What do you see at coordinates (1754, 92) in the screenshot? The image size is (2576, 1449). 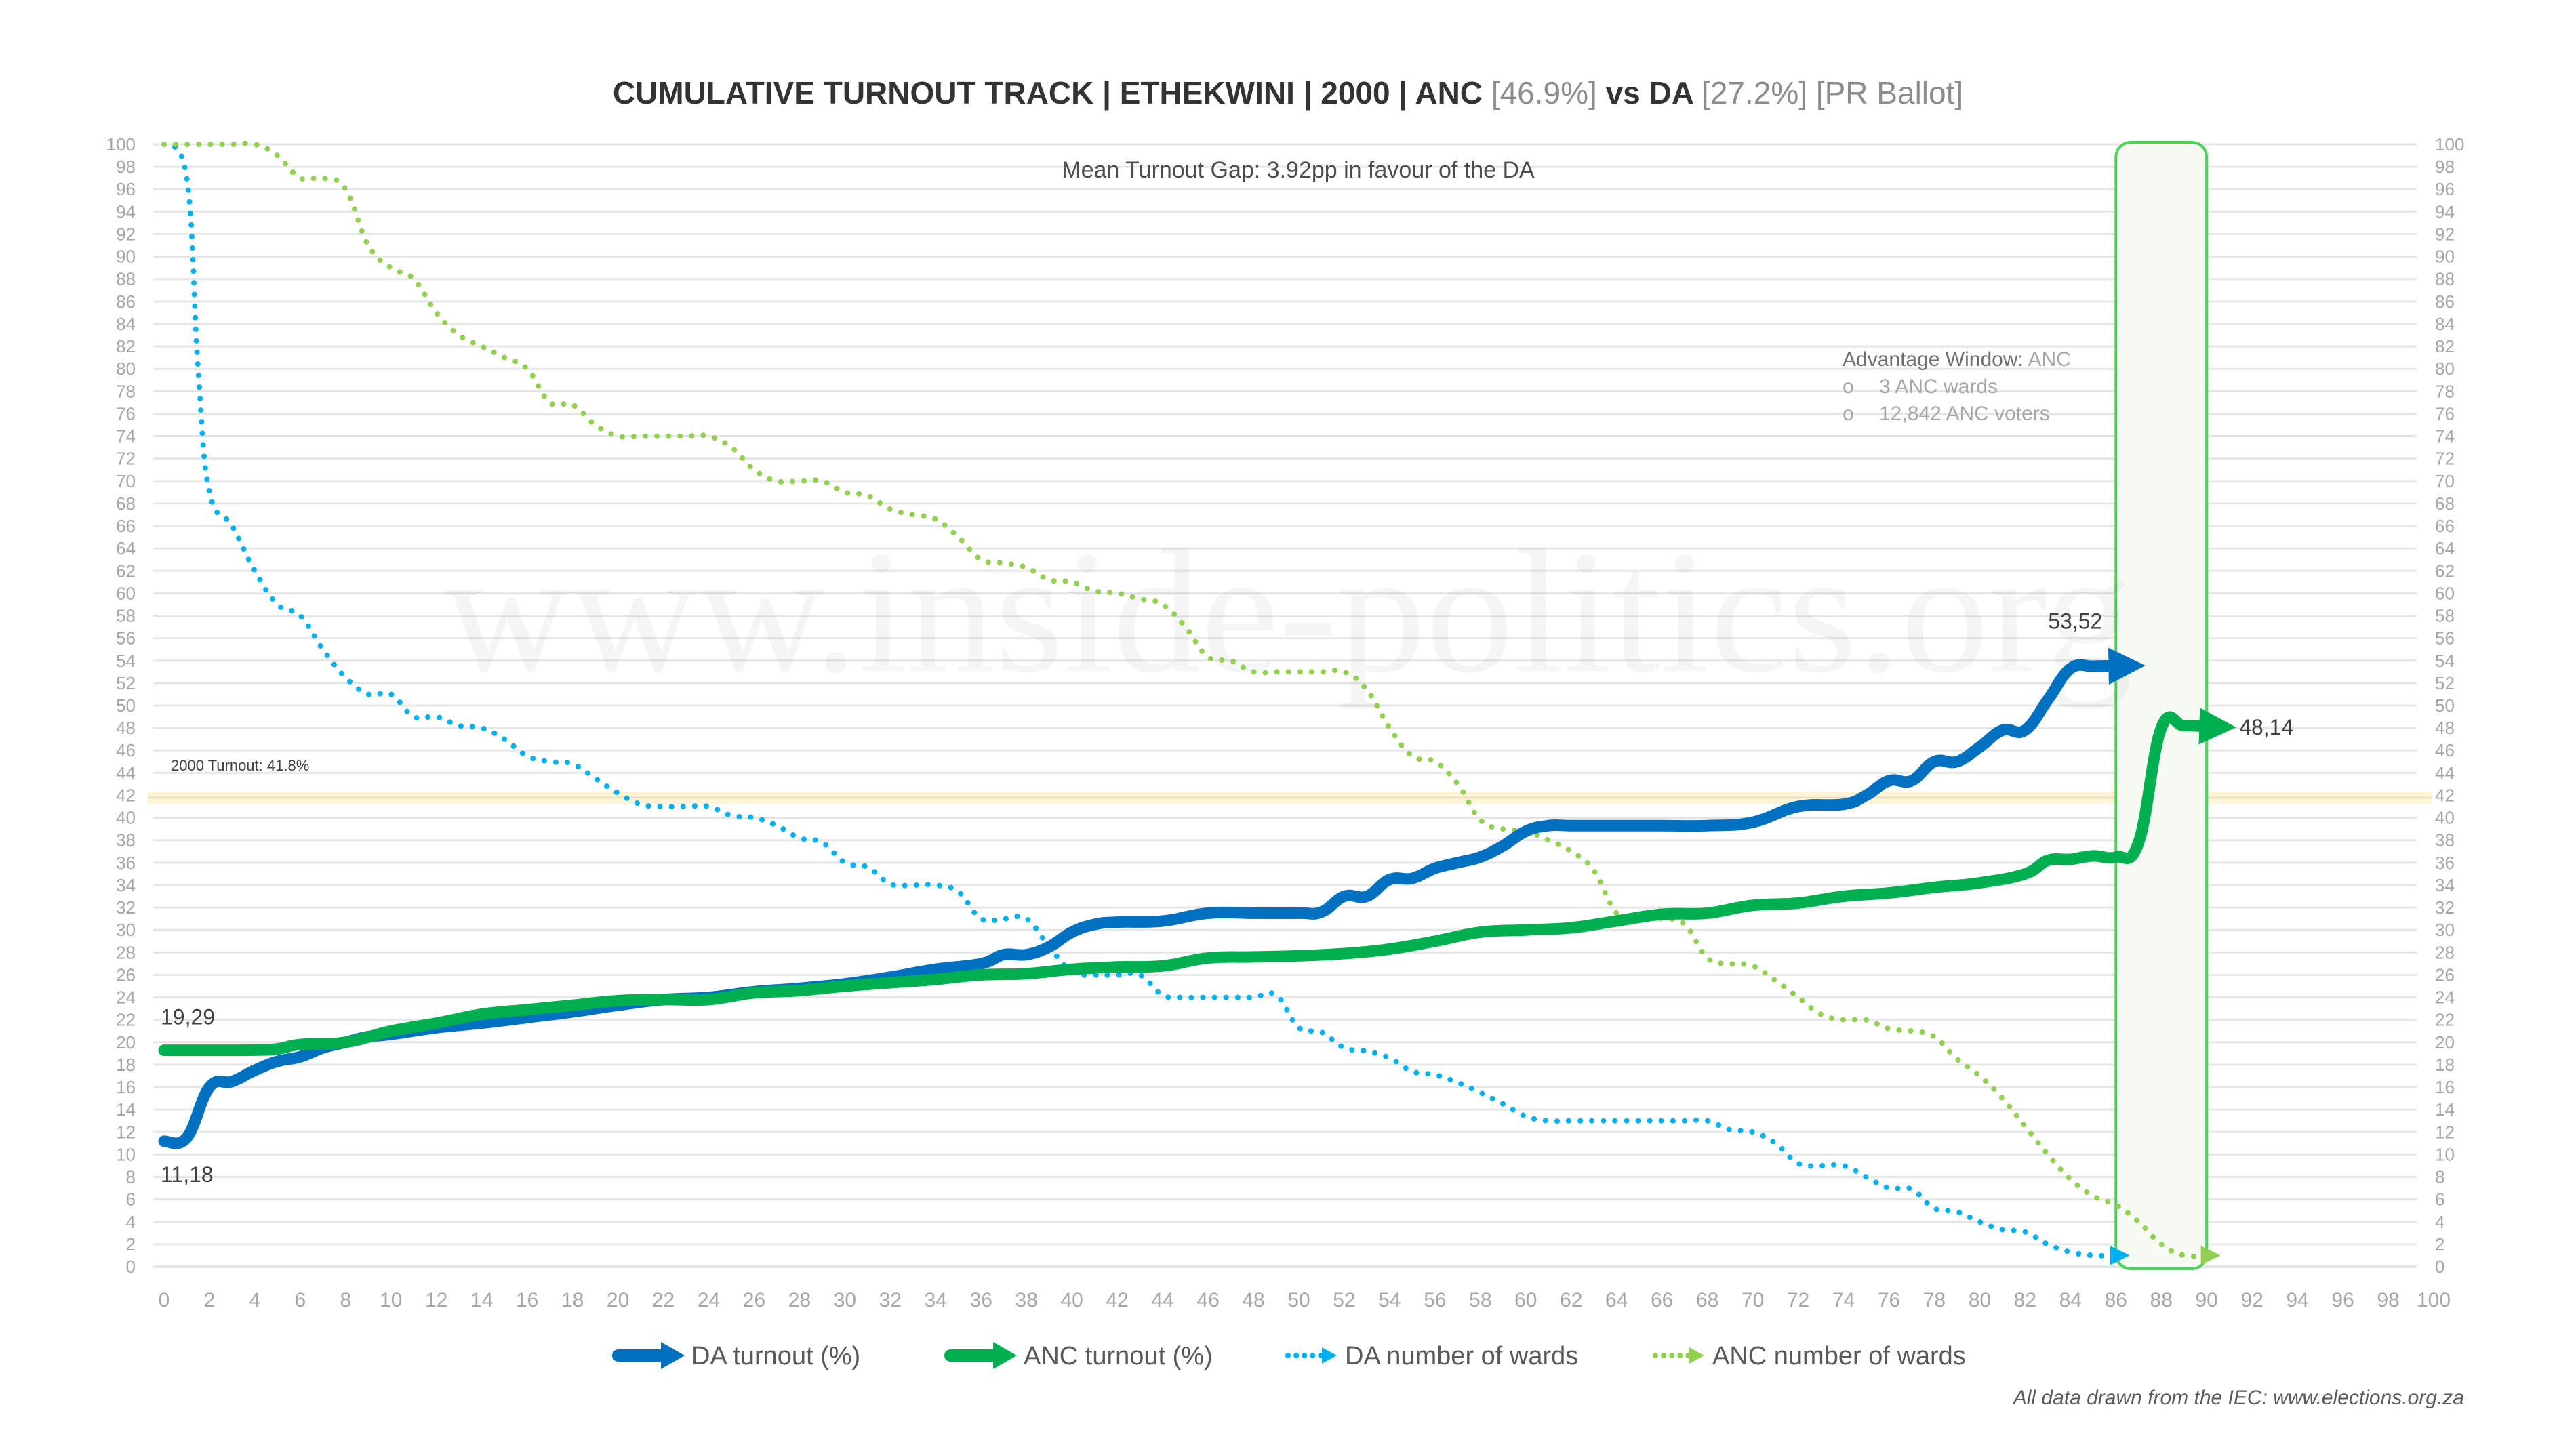 I see `title-da-share: [27.2%]` at bounding box center [1754, 92].